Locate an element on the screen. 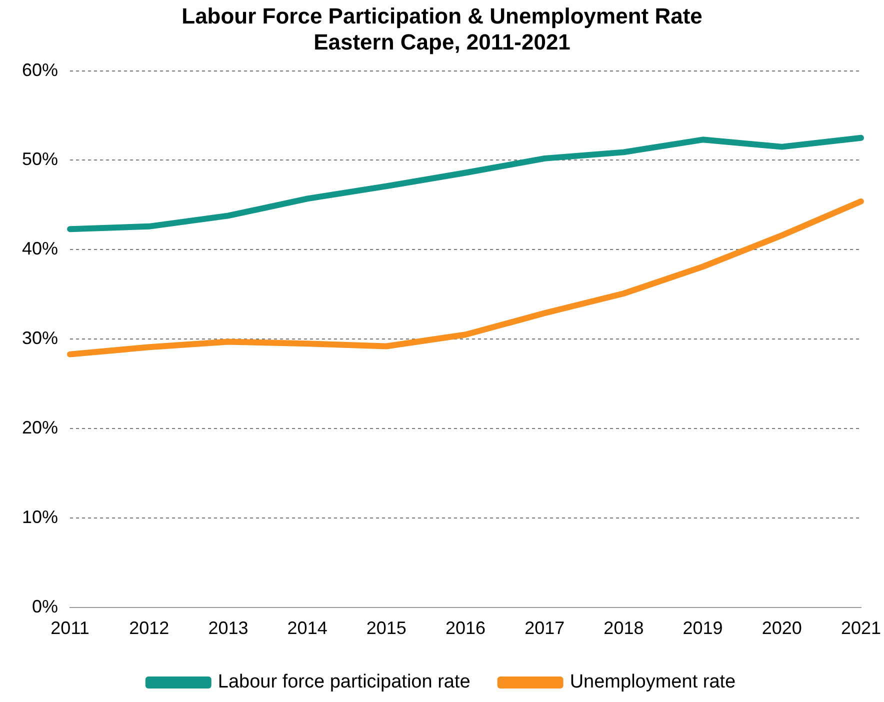 This screenshot has height=702, width=884. x-tick-label: 2017 is located at coordinates (544, 628).